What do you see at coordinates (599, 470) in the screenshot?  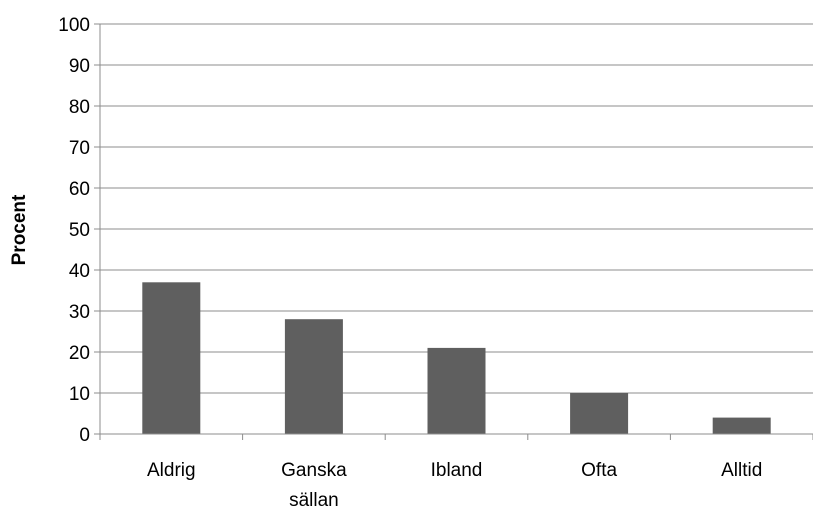 I see `x-category-label: Ofta` at bounding box center [599, 470].